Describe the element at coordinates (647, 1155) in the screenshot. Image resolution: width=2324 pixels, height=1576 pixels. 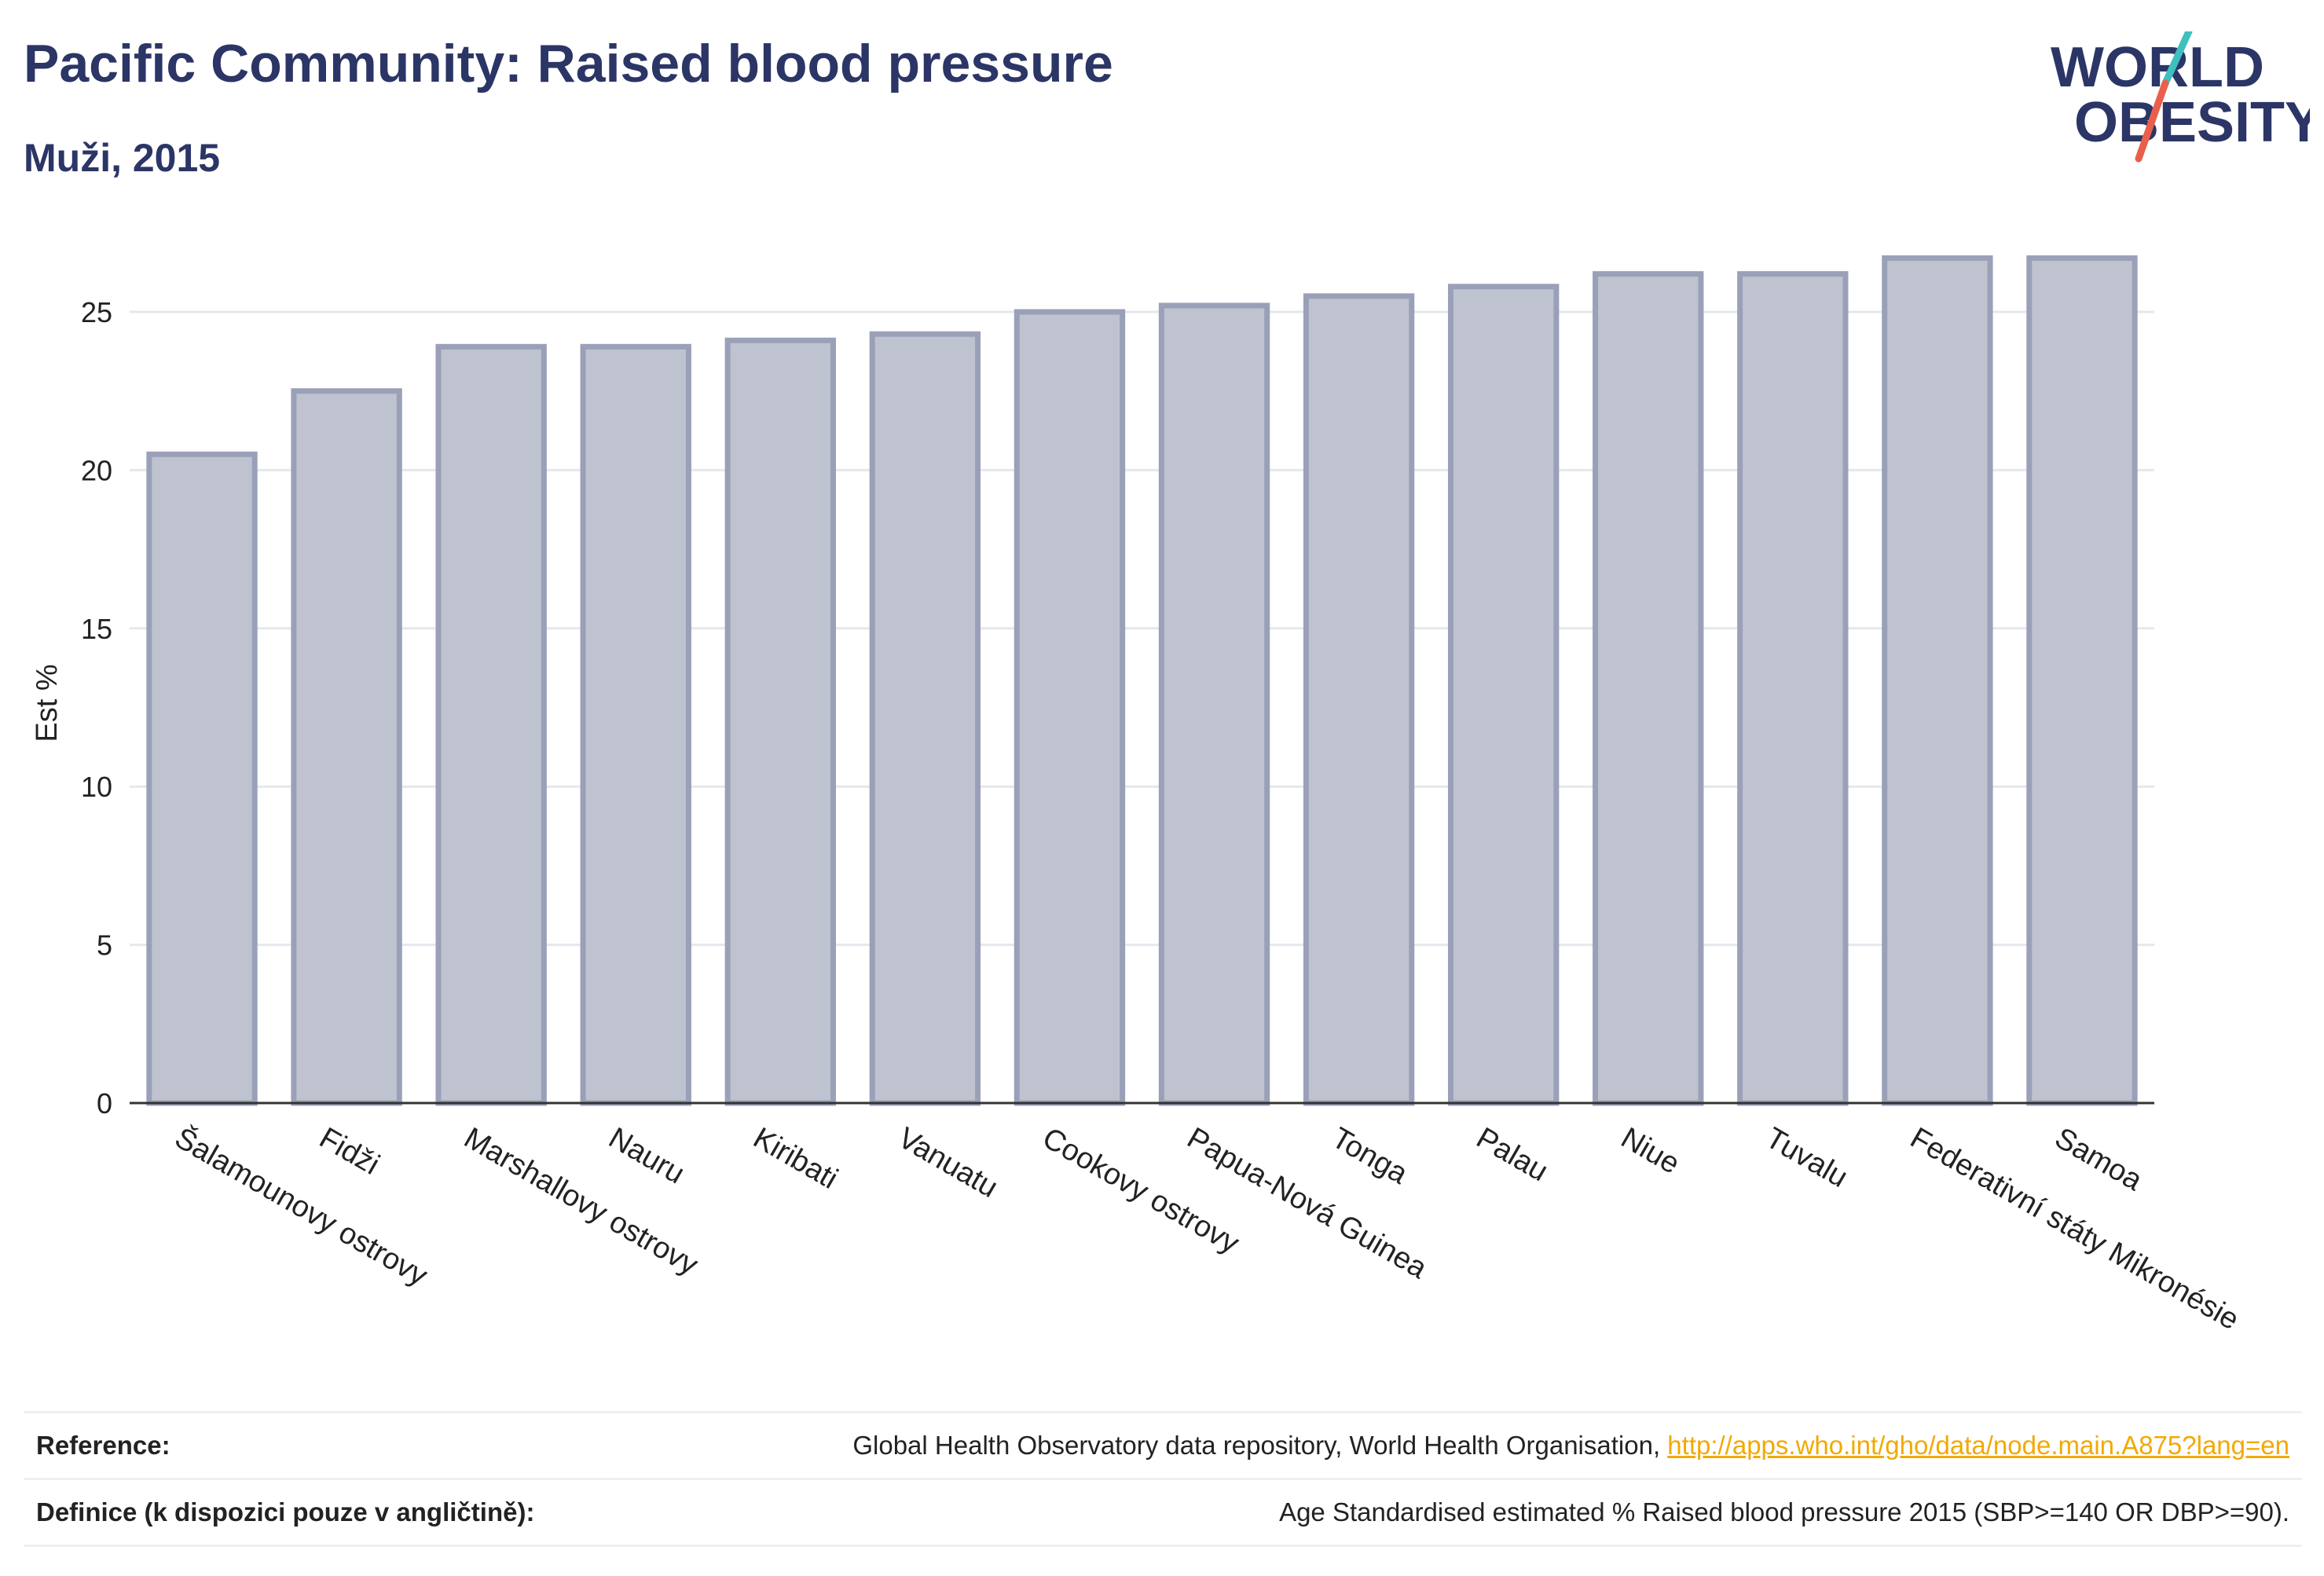
I see `x-tick-label: Nauru` at that location.